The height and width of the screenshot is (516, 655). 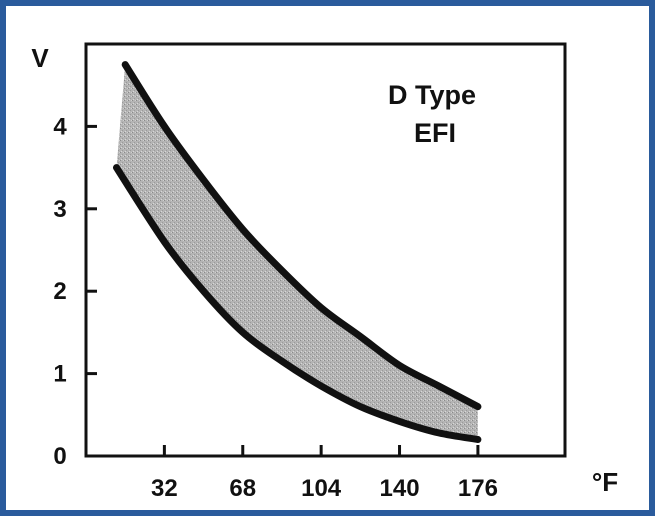 What do you see at coordinates (605, 482) in the screenshot?
I see `x-axis-label: °F` at bounding box center [605, 482].